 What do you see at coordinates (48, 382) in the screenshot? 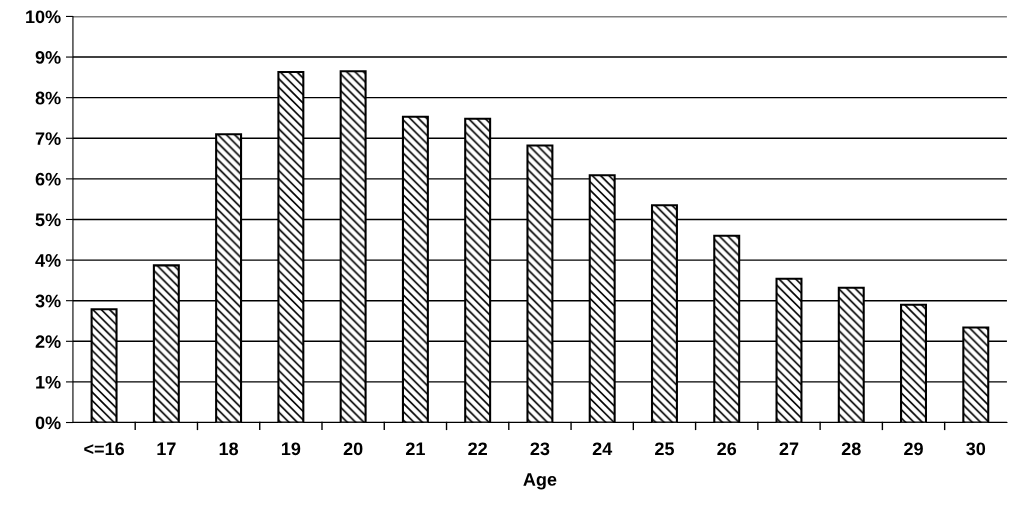
I see `y-tick-label: 1%` at bounding box center [48, 382].